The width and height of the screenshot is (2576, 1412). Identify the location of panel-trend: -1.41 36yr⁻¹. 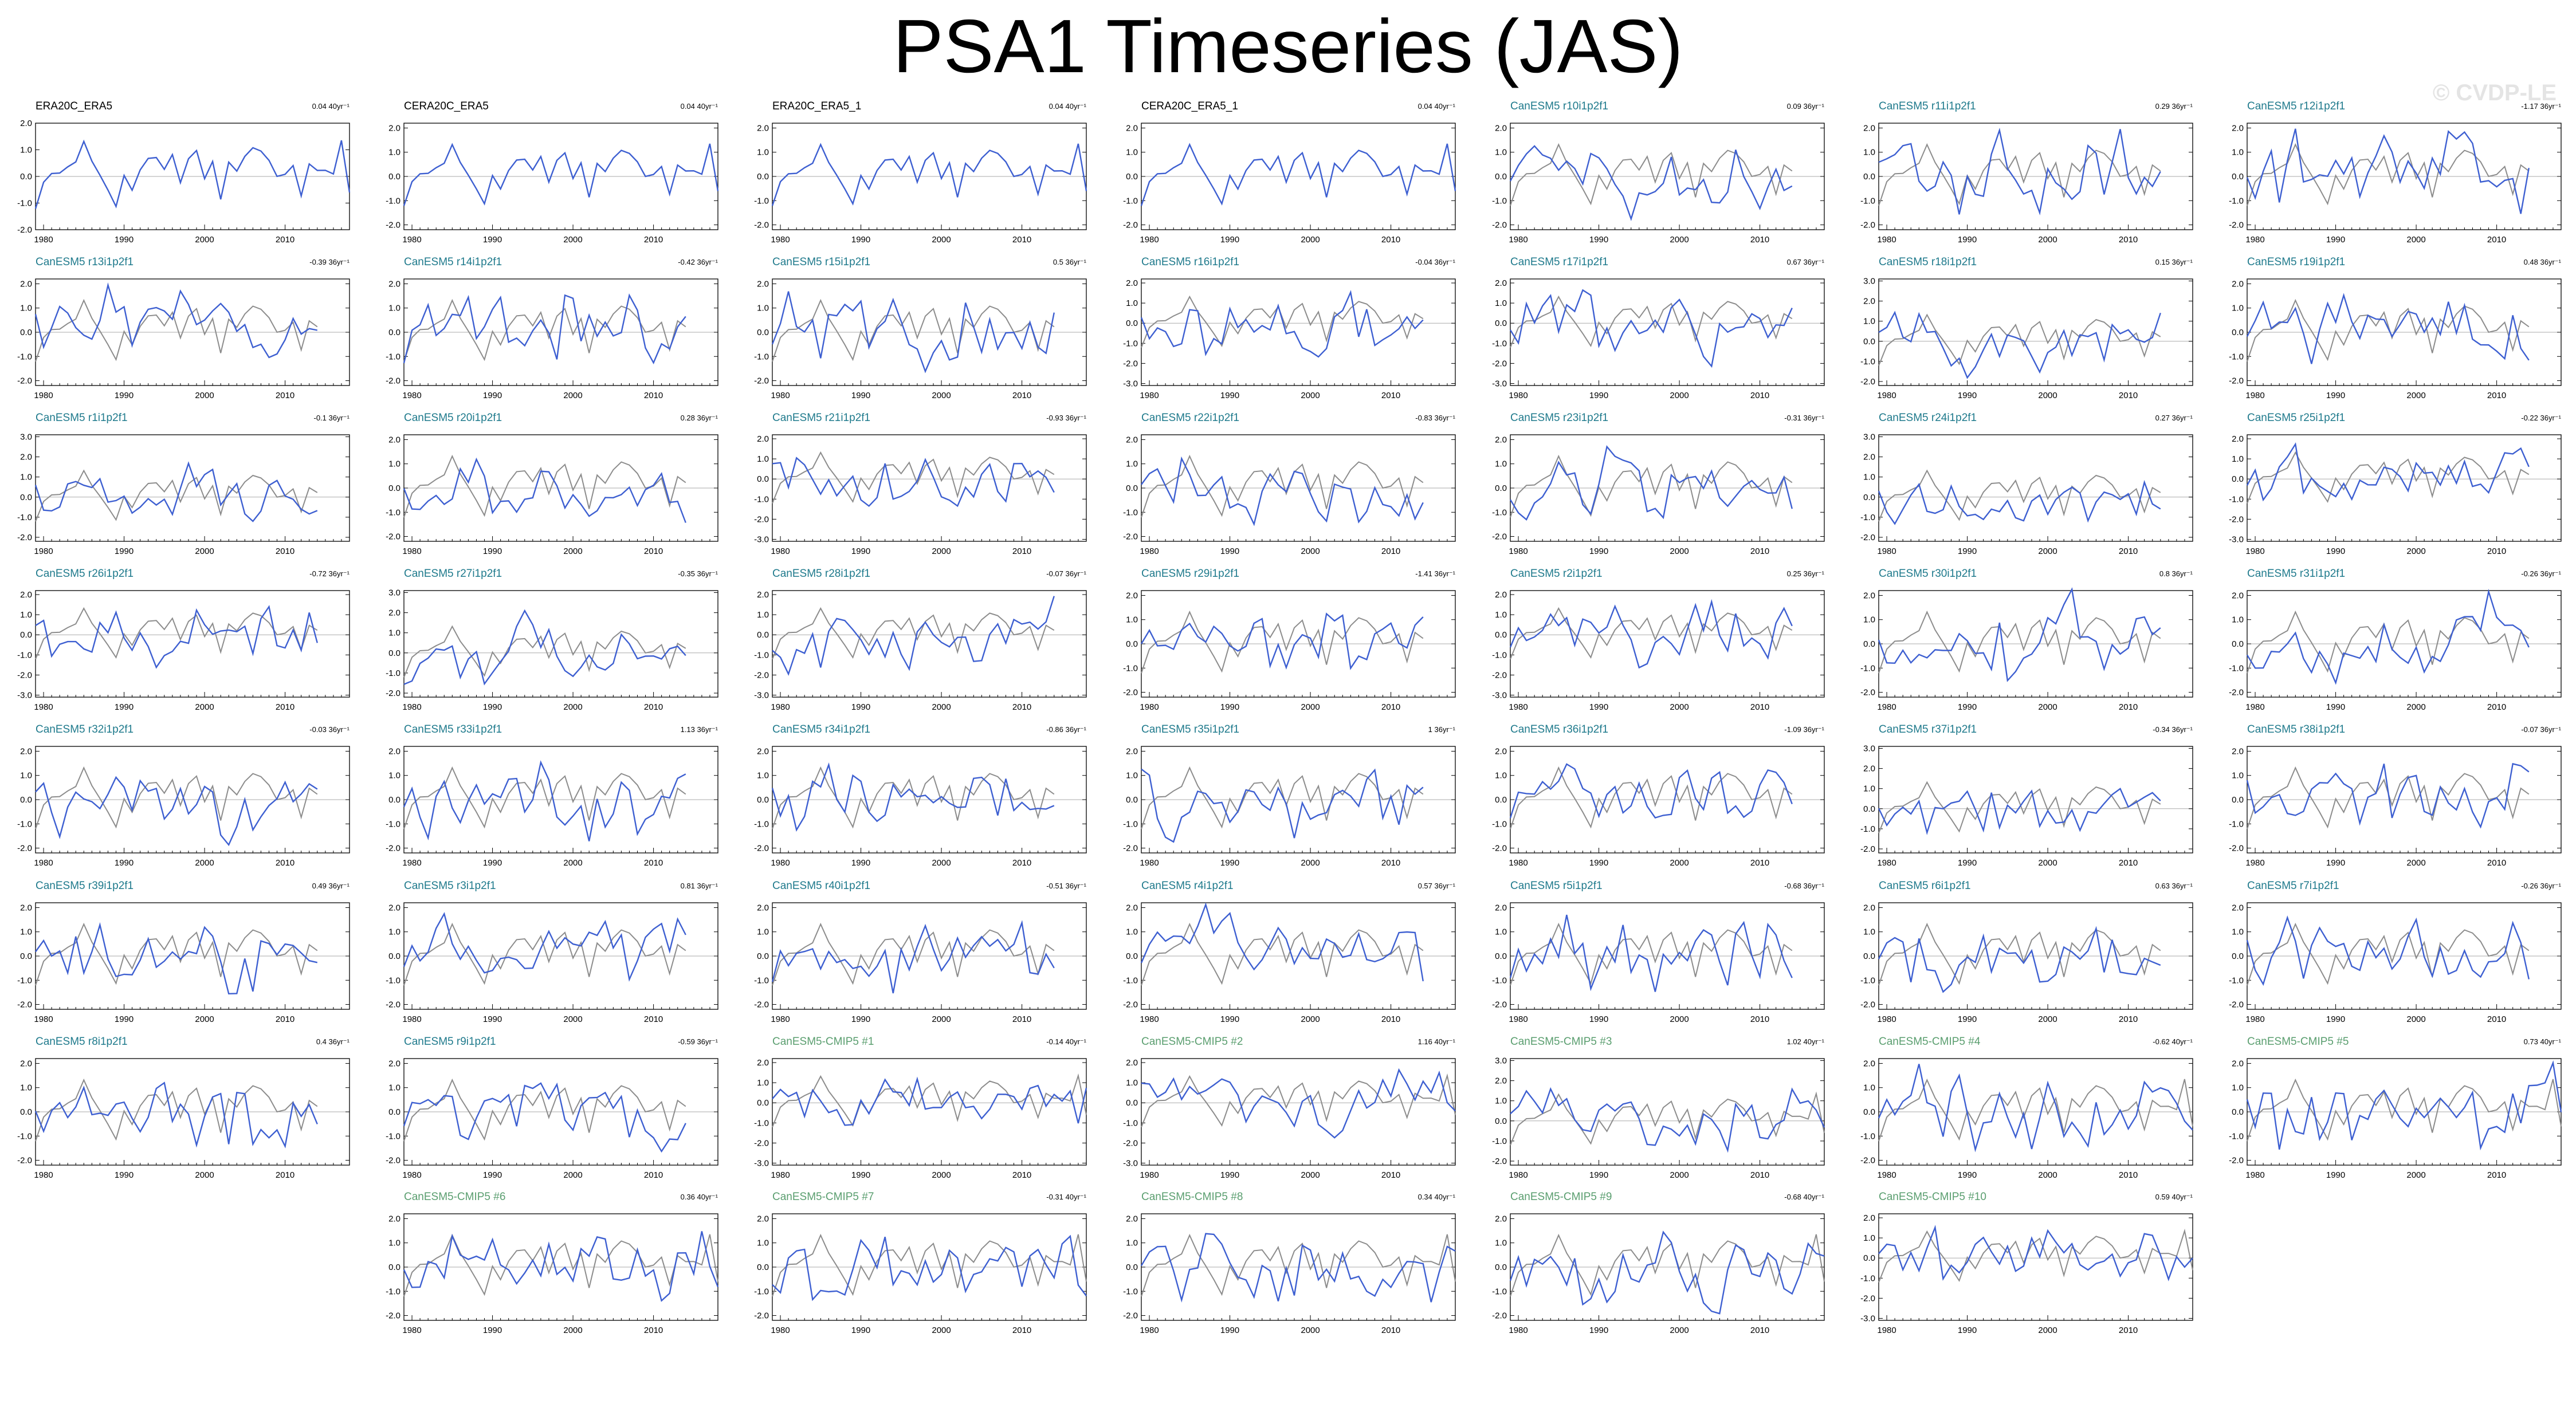
(1435, 573).